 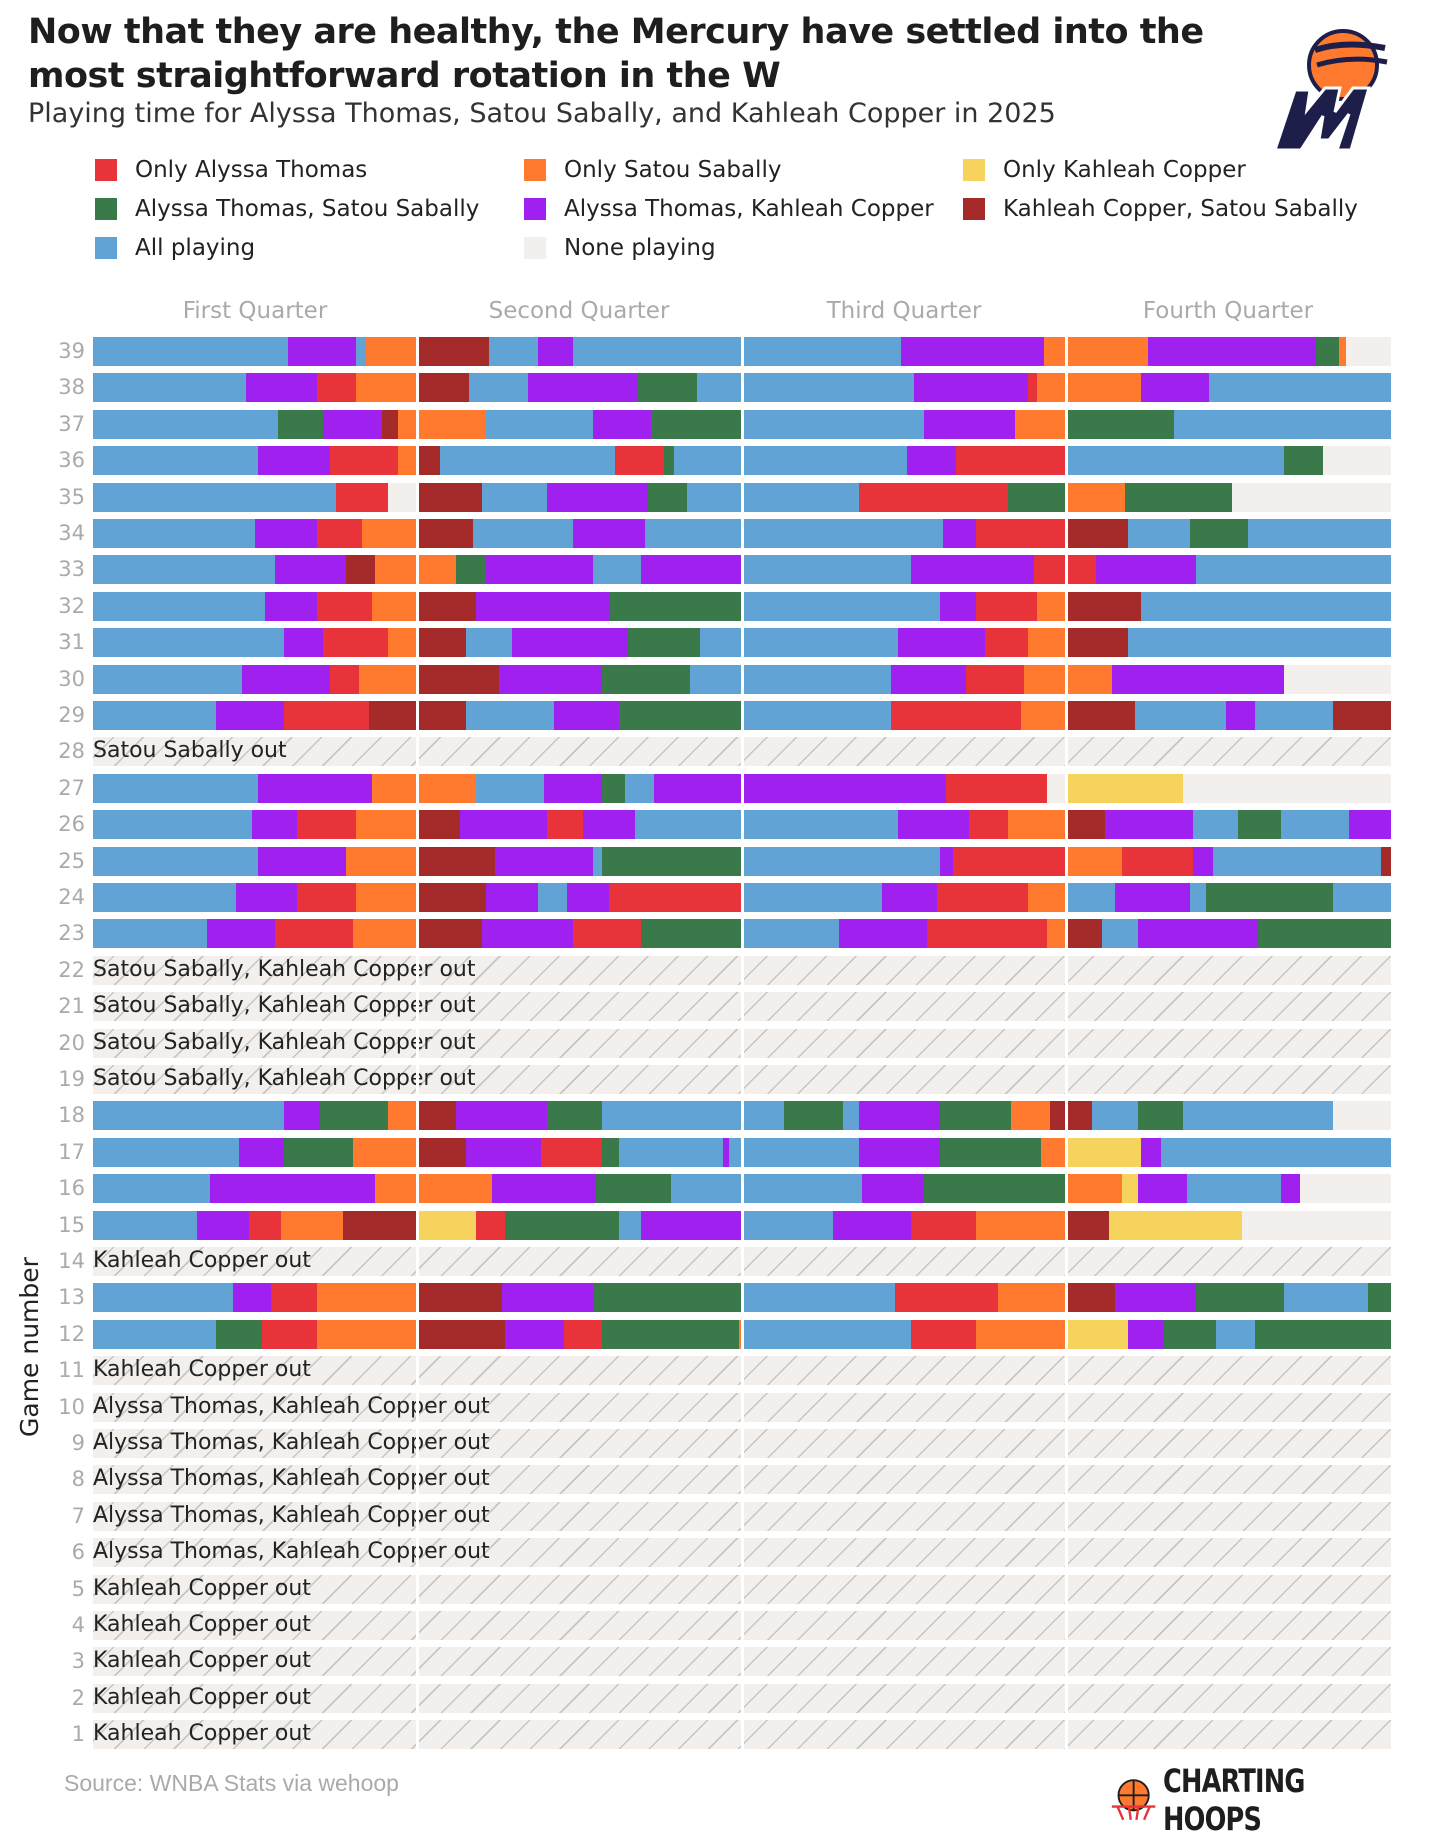 What do you see at coordinates (71, 1297) in the screenshot?
I see `y-tick-label: 13` at bounding box center [71, 1297].